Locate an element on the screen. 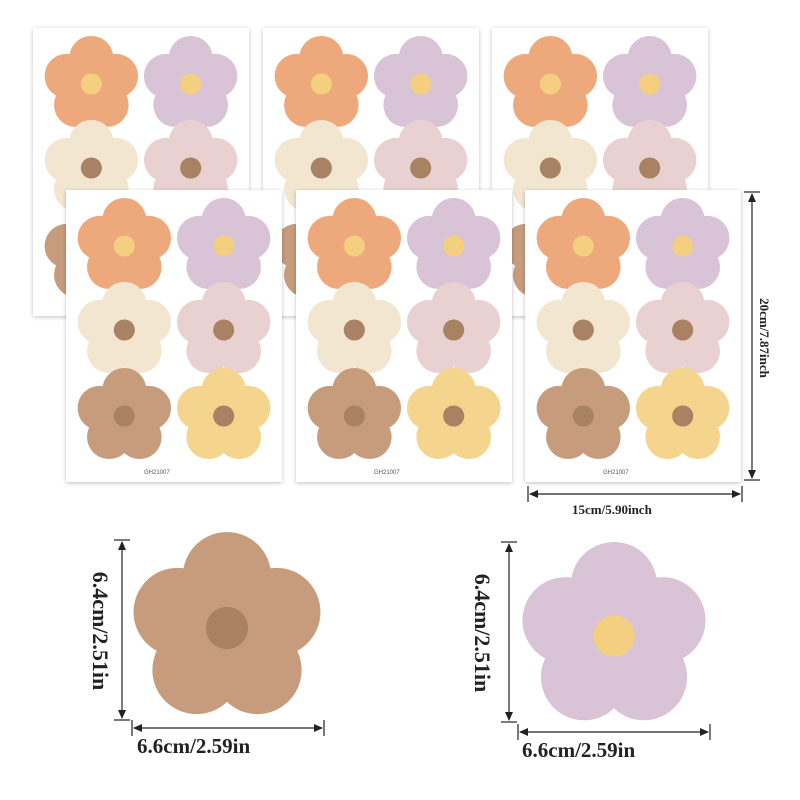  tan-width-arrow-icon is located at coordinates (228, 728).